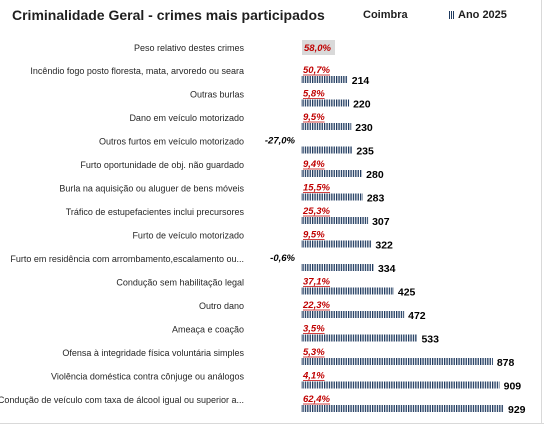  I want to click on category-label: Dano em veículo motorizado, so click(186, 118).